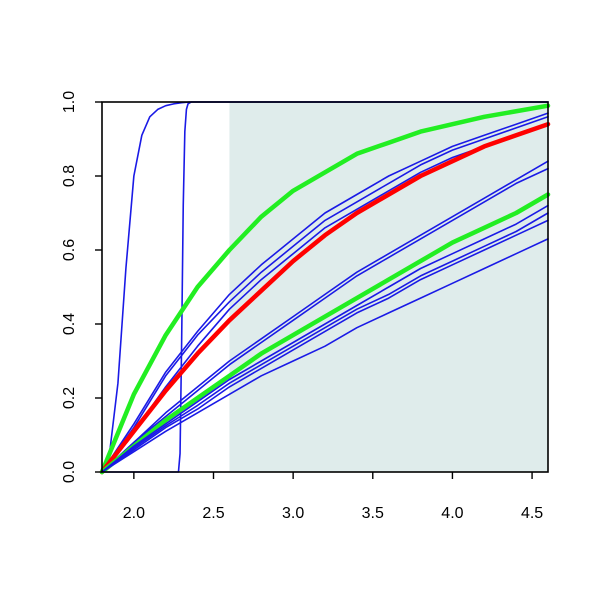  What do you see at coordinates (333, 497) in the screenshot?
I see `x-axis: 2.0 2.5 3.0 3.5 4.0 4.5` at bounding box center [333, 497].